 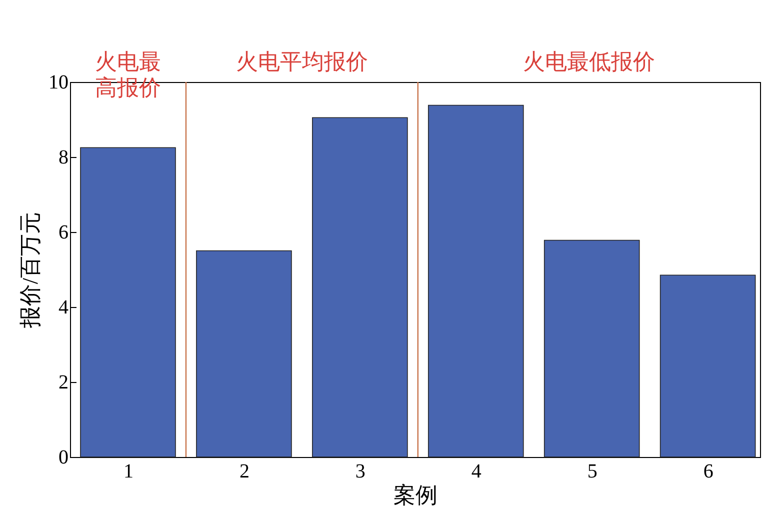 What do you see at coordinates (588, 61) in the screenshot?
I see `text: 火电最低报价` at bounding box center [588, 61].